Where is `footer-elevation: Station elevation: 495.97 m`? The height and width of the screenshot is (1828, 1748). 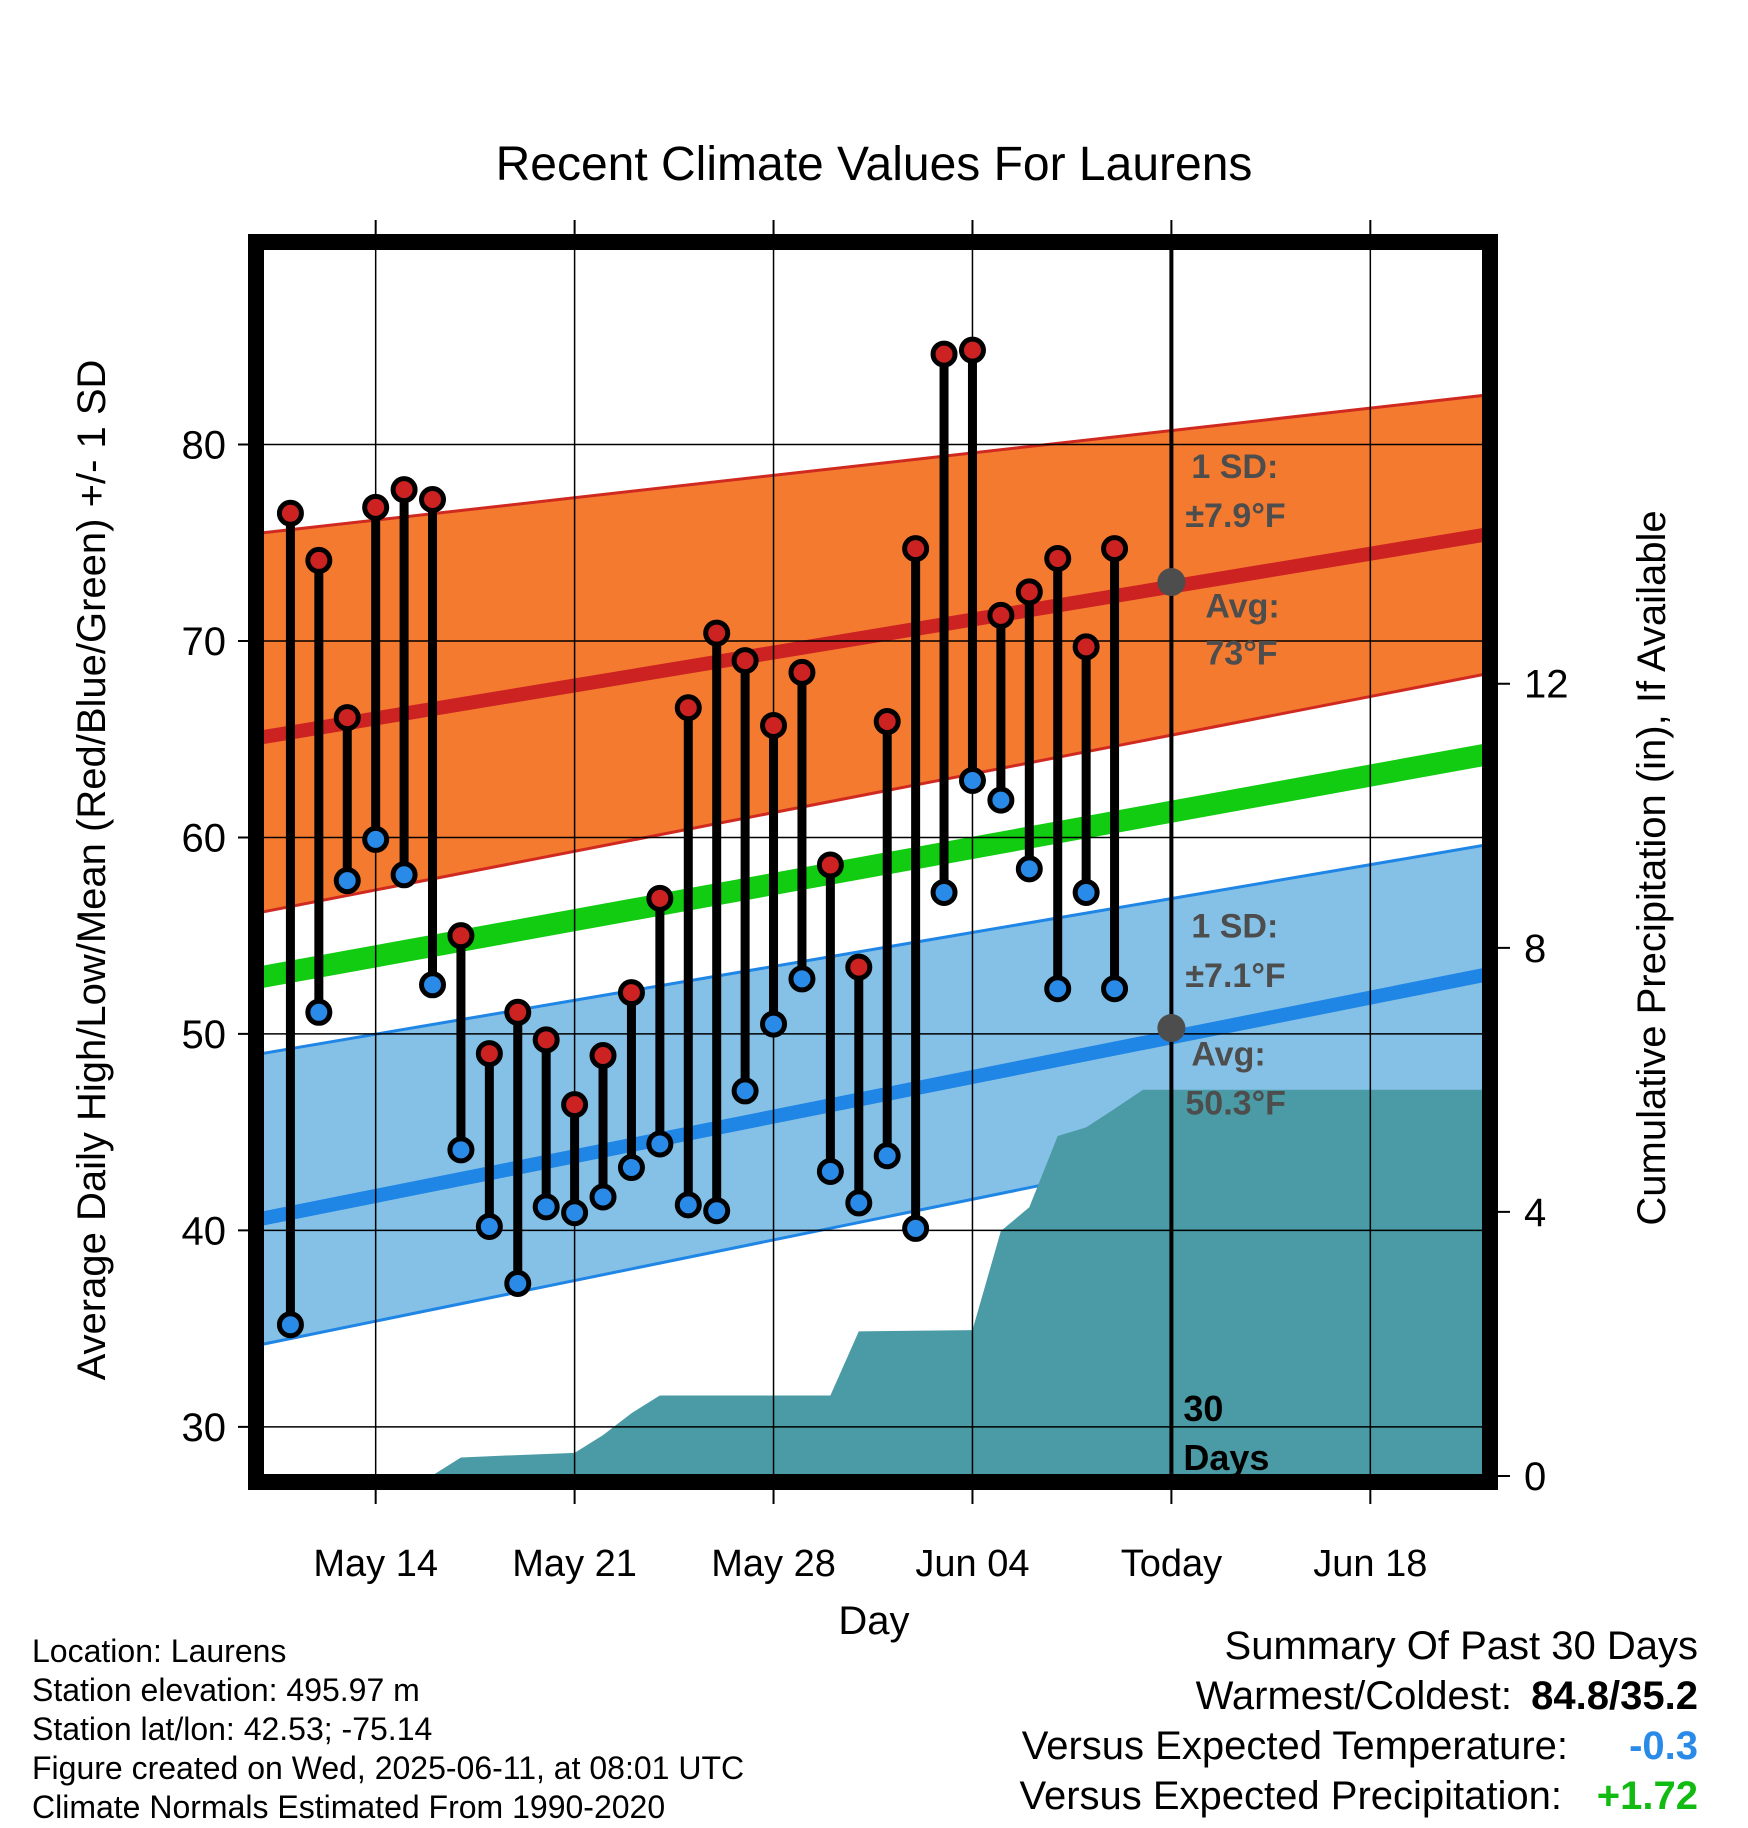
footer-elevation: Station elevation: 495.97 m is located at coordinates (226, 1690).